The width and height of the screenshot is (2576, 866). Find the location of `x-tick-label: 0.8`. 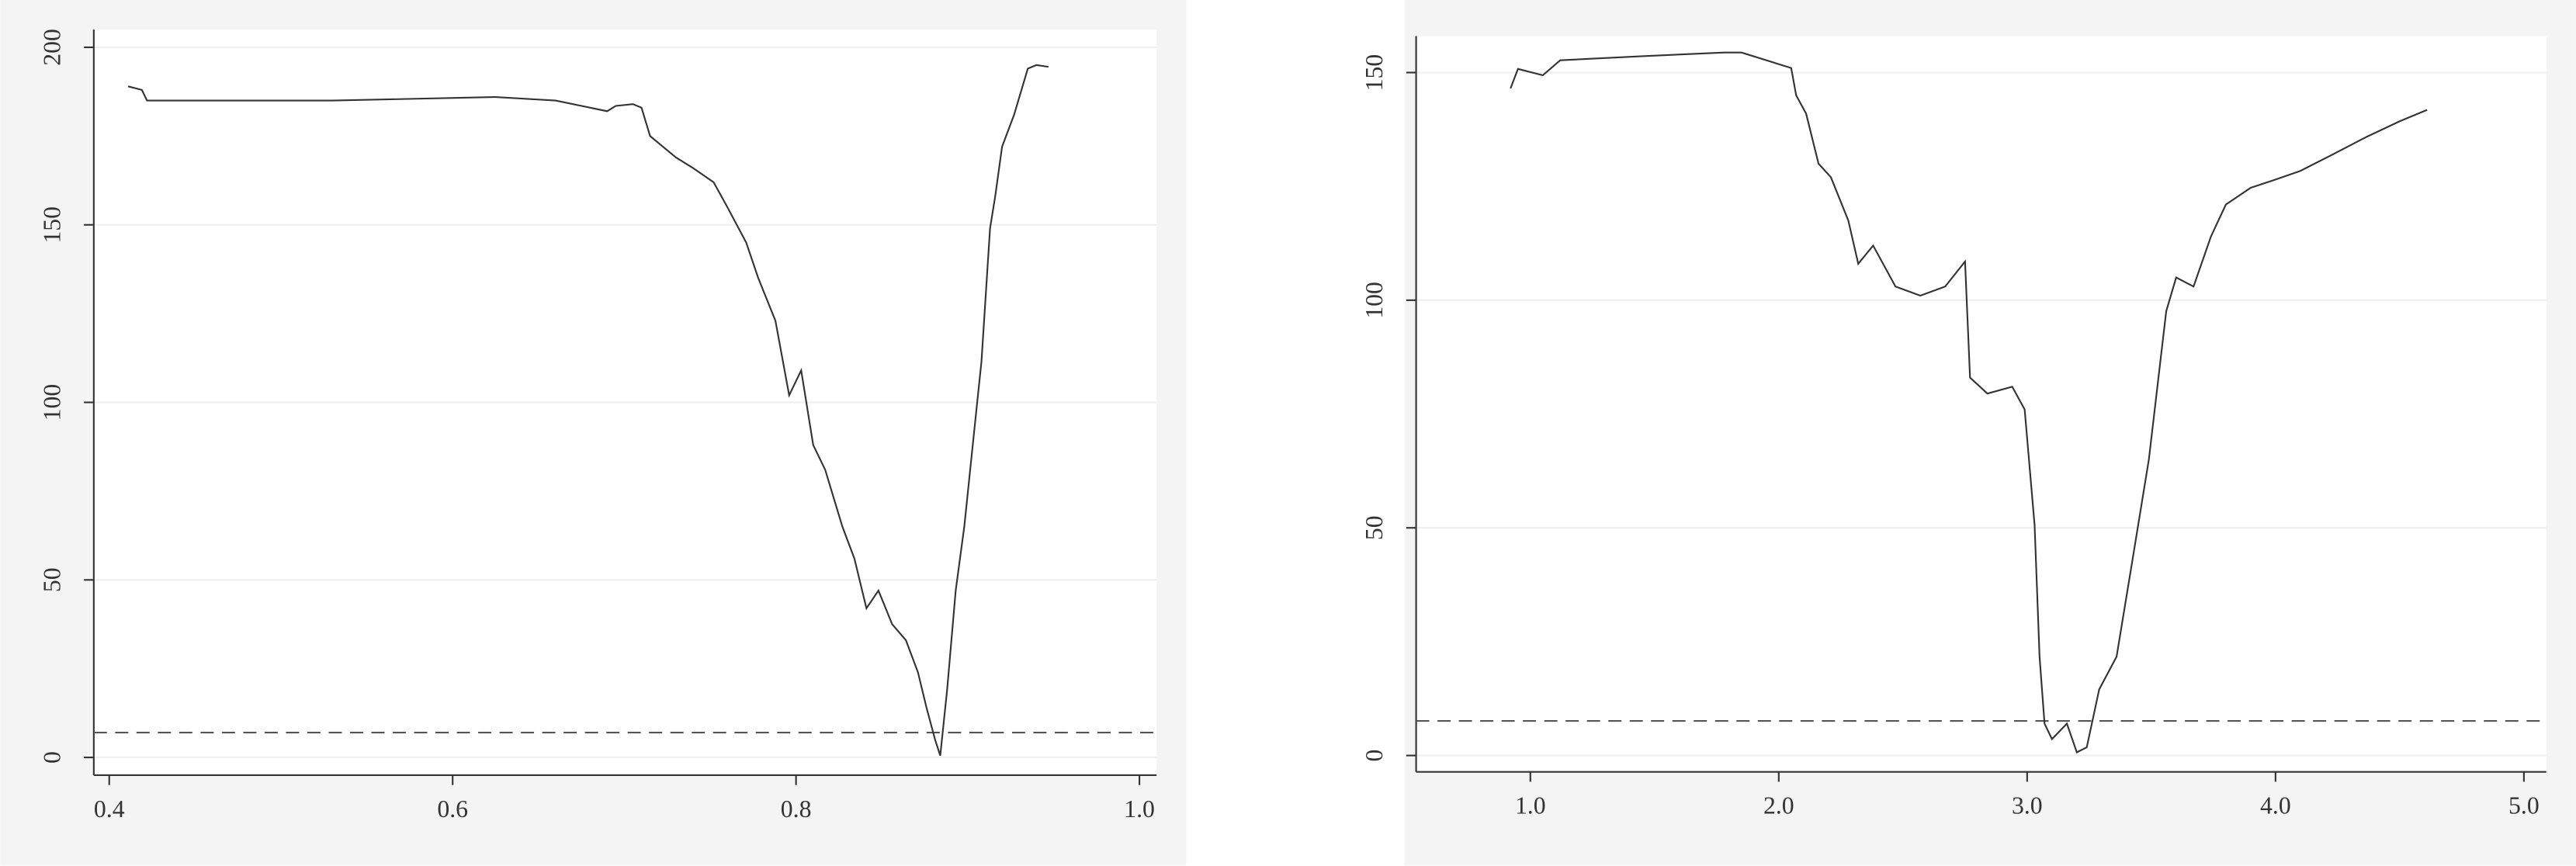

x-tick-label: 0.8 is located at coordinates (796, 809).